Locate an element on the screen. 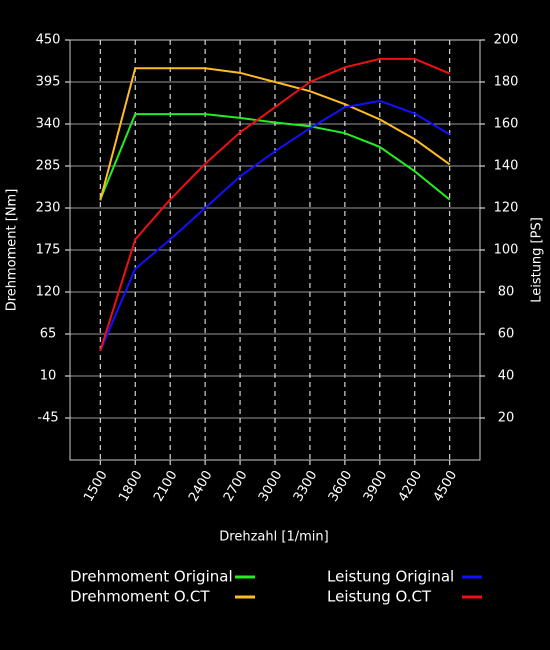  y2-tick-label: 180 is located at coordinates (506, 82).